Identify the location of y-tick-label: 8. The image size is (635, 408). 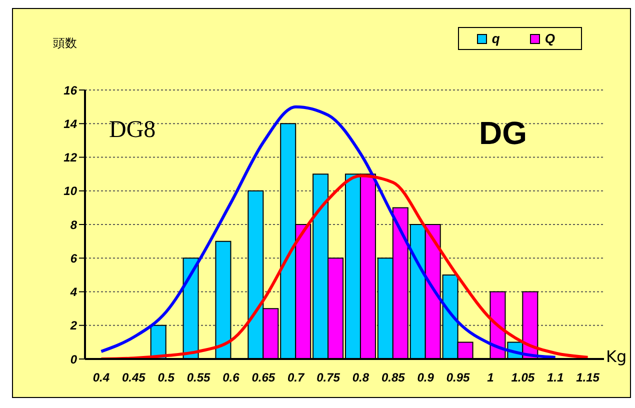
(74, 225).